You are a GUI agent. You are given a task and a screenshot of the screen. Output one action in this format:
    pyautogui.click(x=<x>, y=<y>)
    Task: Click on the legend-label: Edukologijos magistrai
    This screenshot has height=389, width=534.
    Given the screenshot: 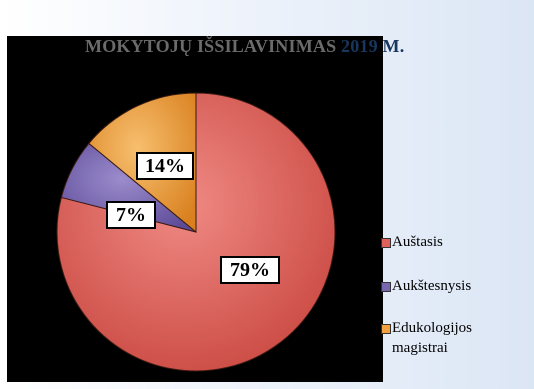 What is the action you would take?
    pyautogui.click(x=432, y=338)
    